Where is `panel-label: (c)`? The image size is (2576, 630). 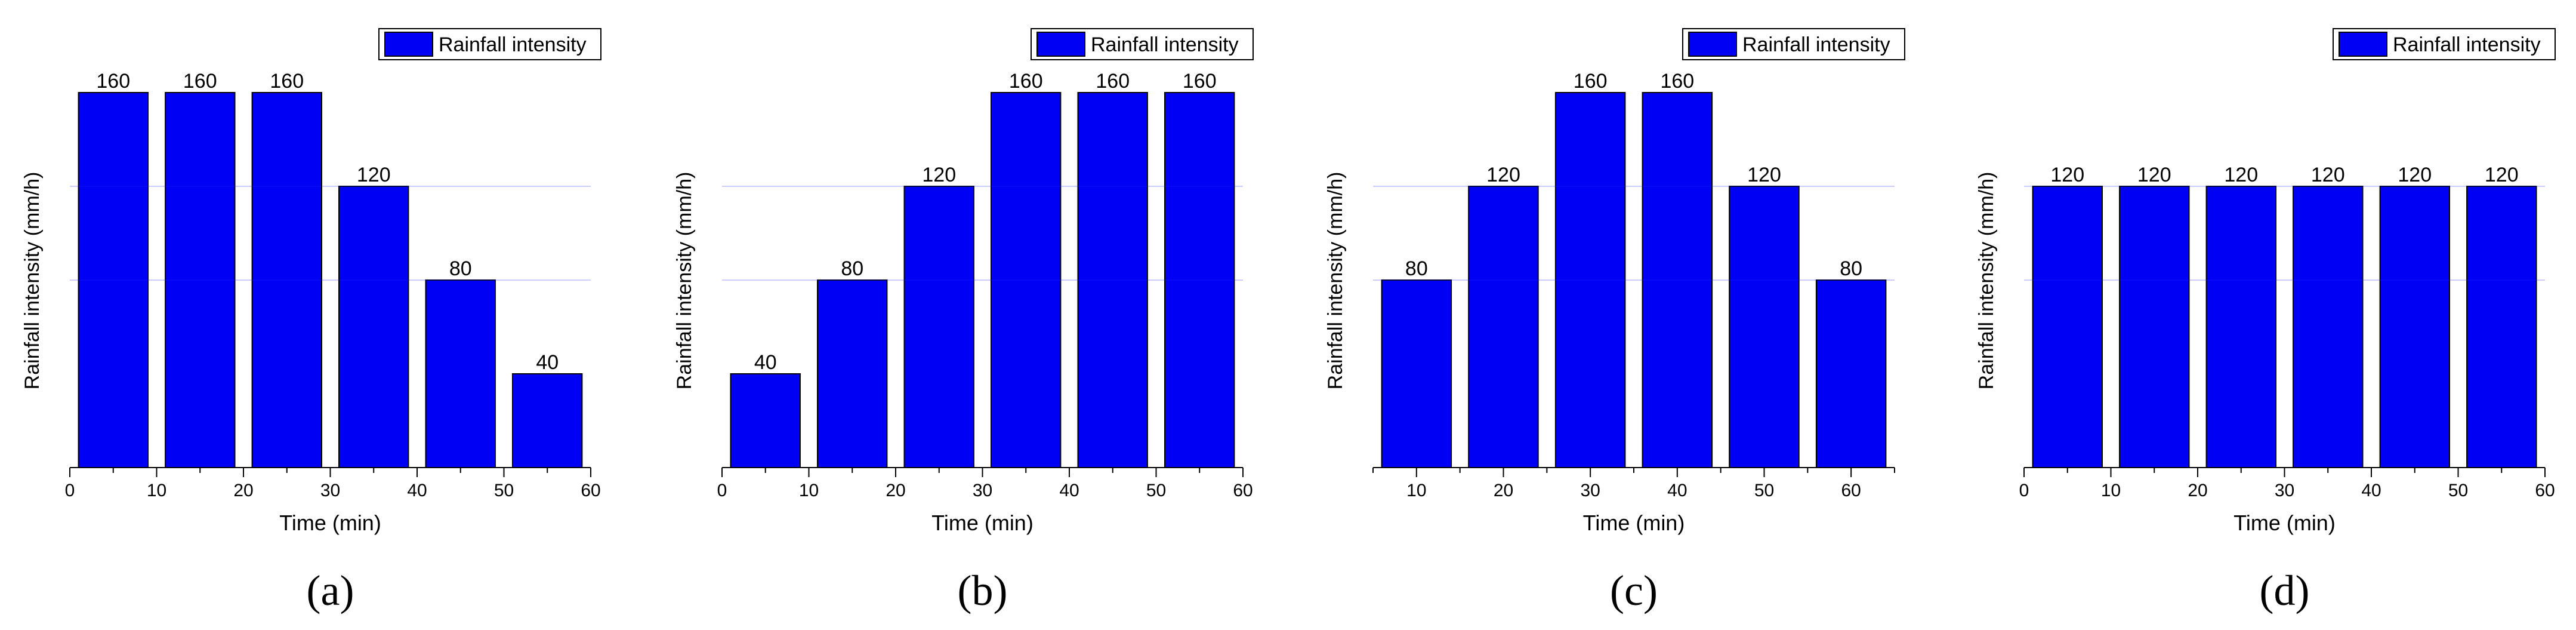
panel-label: (c) is located at coordinates (1634, 590).